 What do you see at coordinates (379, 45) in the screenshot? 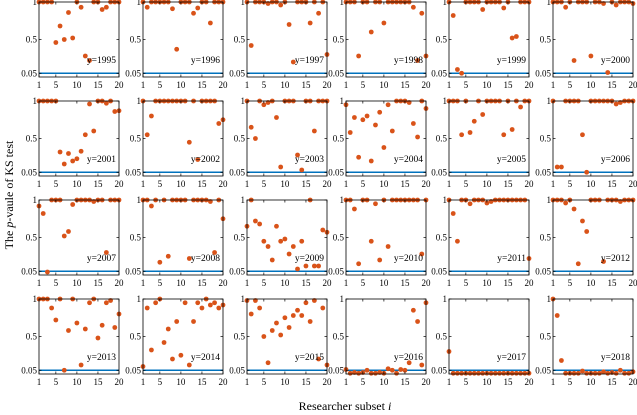
I see `panel: 1 5 10 15 200.050.51y=1998` at bounding box center [379, 45].